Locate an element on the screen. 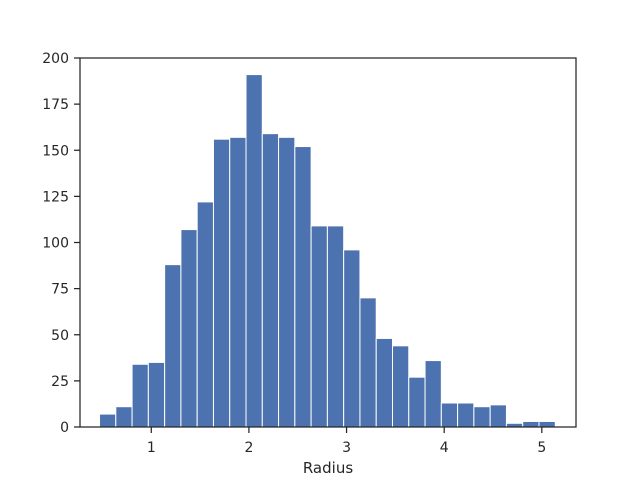 Image resolution: width=640 pixels, height=480 pixels. x-tick-label: 1 is located at coordinates (151, 448).